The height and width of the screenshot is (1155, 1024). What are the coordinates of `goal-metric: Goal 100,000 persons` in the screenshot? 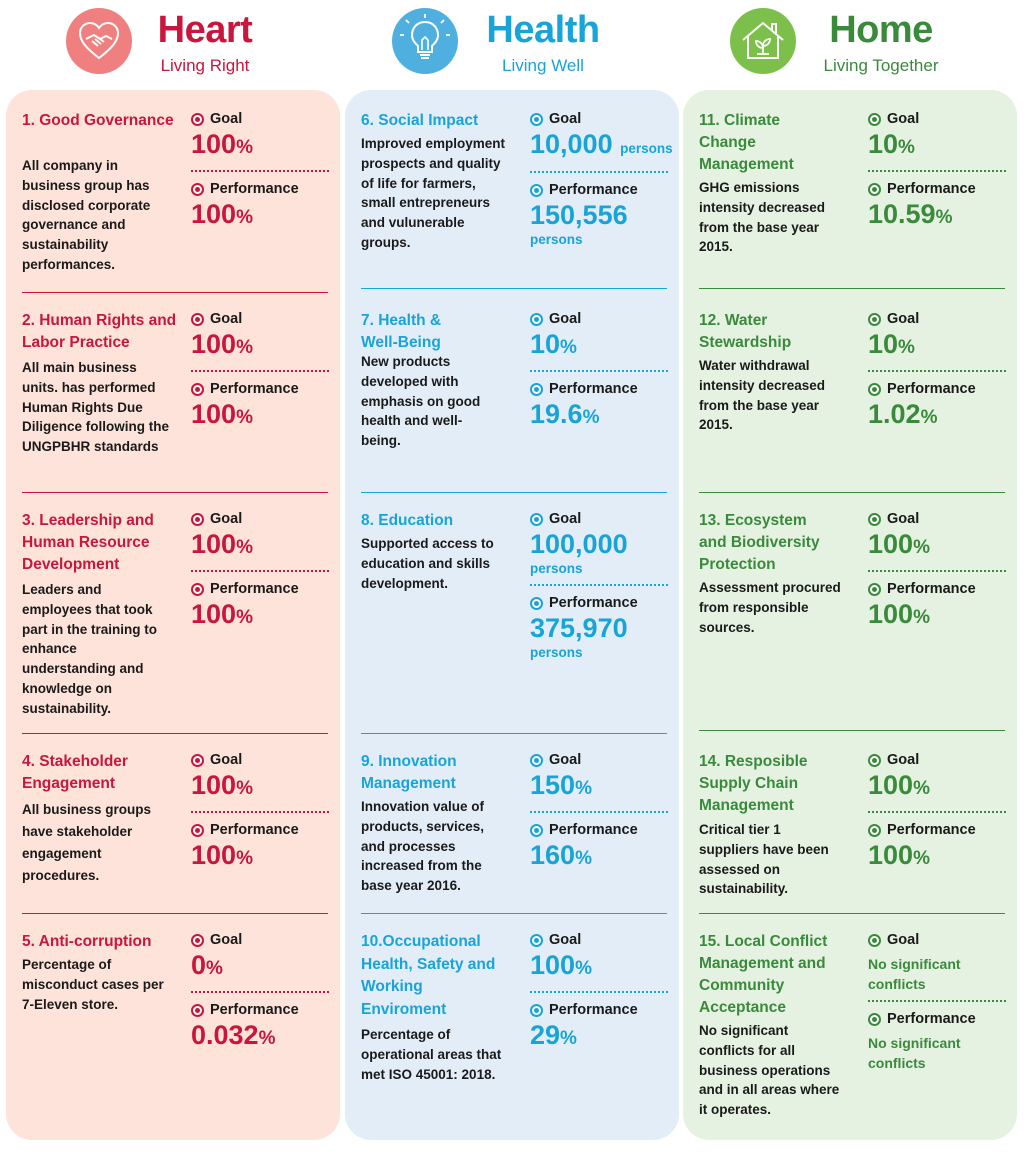 It's located at (600, 544).